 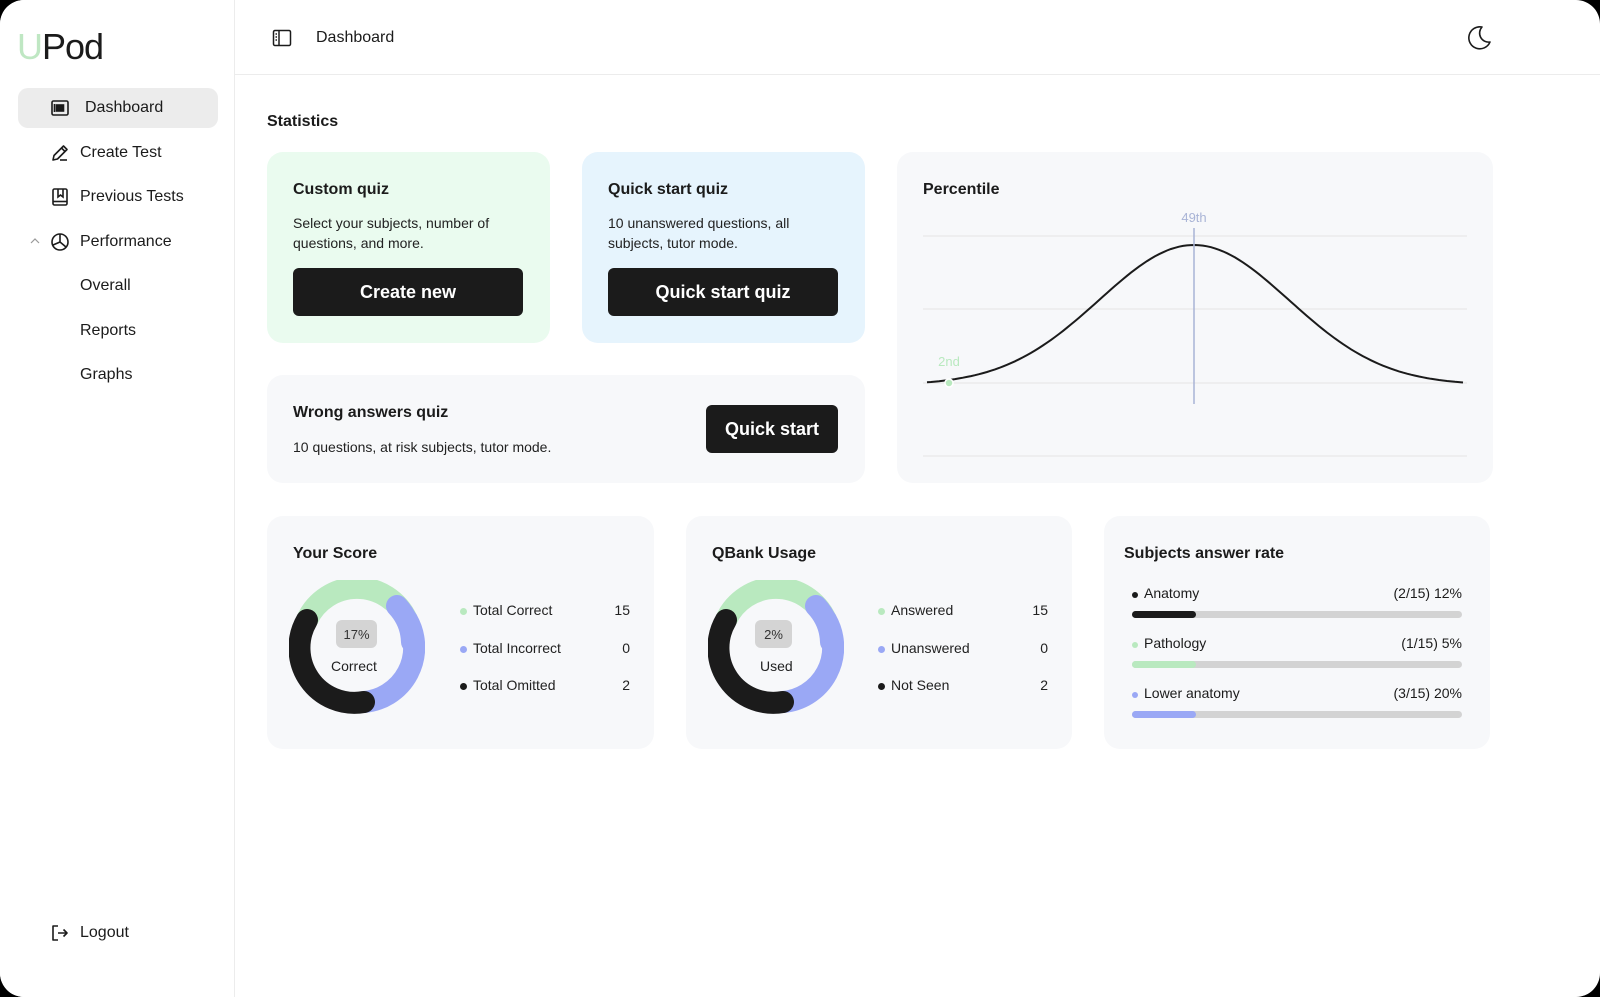 What do you see at coordinates (922, 610) in the screenshot?
I see `legend-label: Answered` at bounding box center [922, 610].